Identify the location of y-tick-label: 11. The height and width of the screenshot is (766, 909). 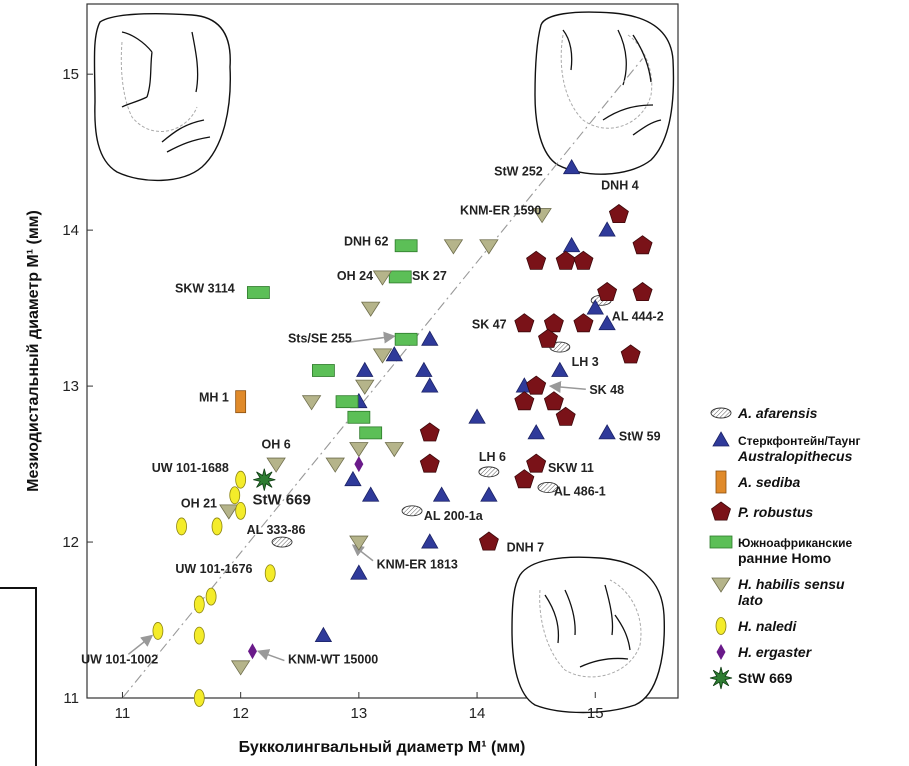
(71, 698).